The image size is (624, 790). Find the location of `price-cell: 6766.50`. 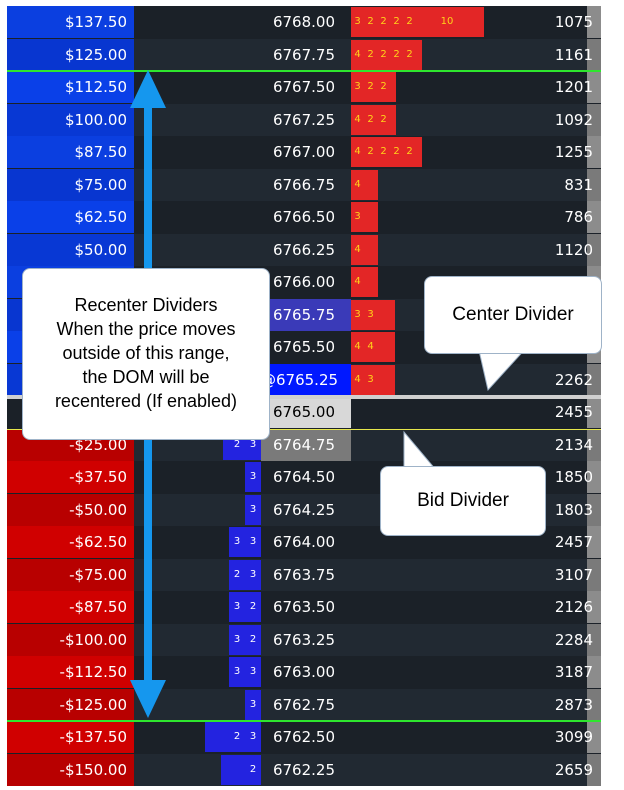

price-cell: 6766.50 is located at coordinates (303, 217).